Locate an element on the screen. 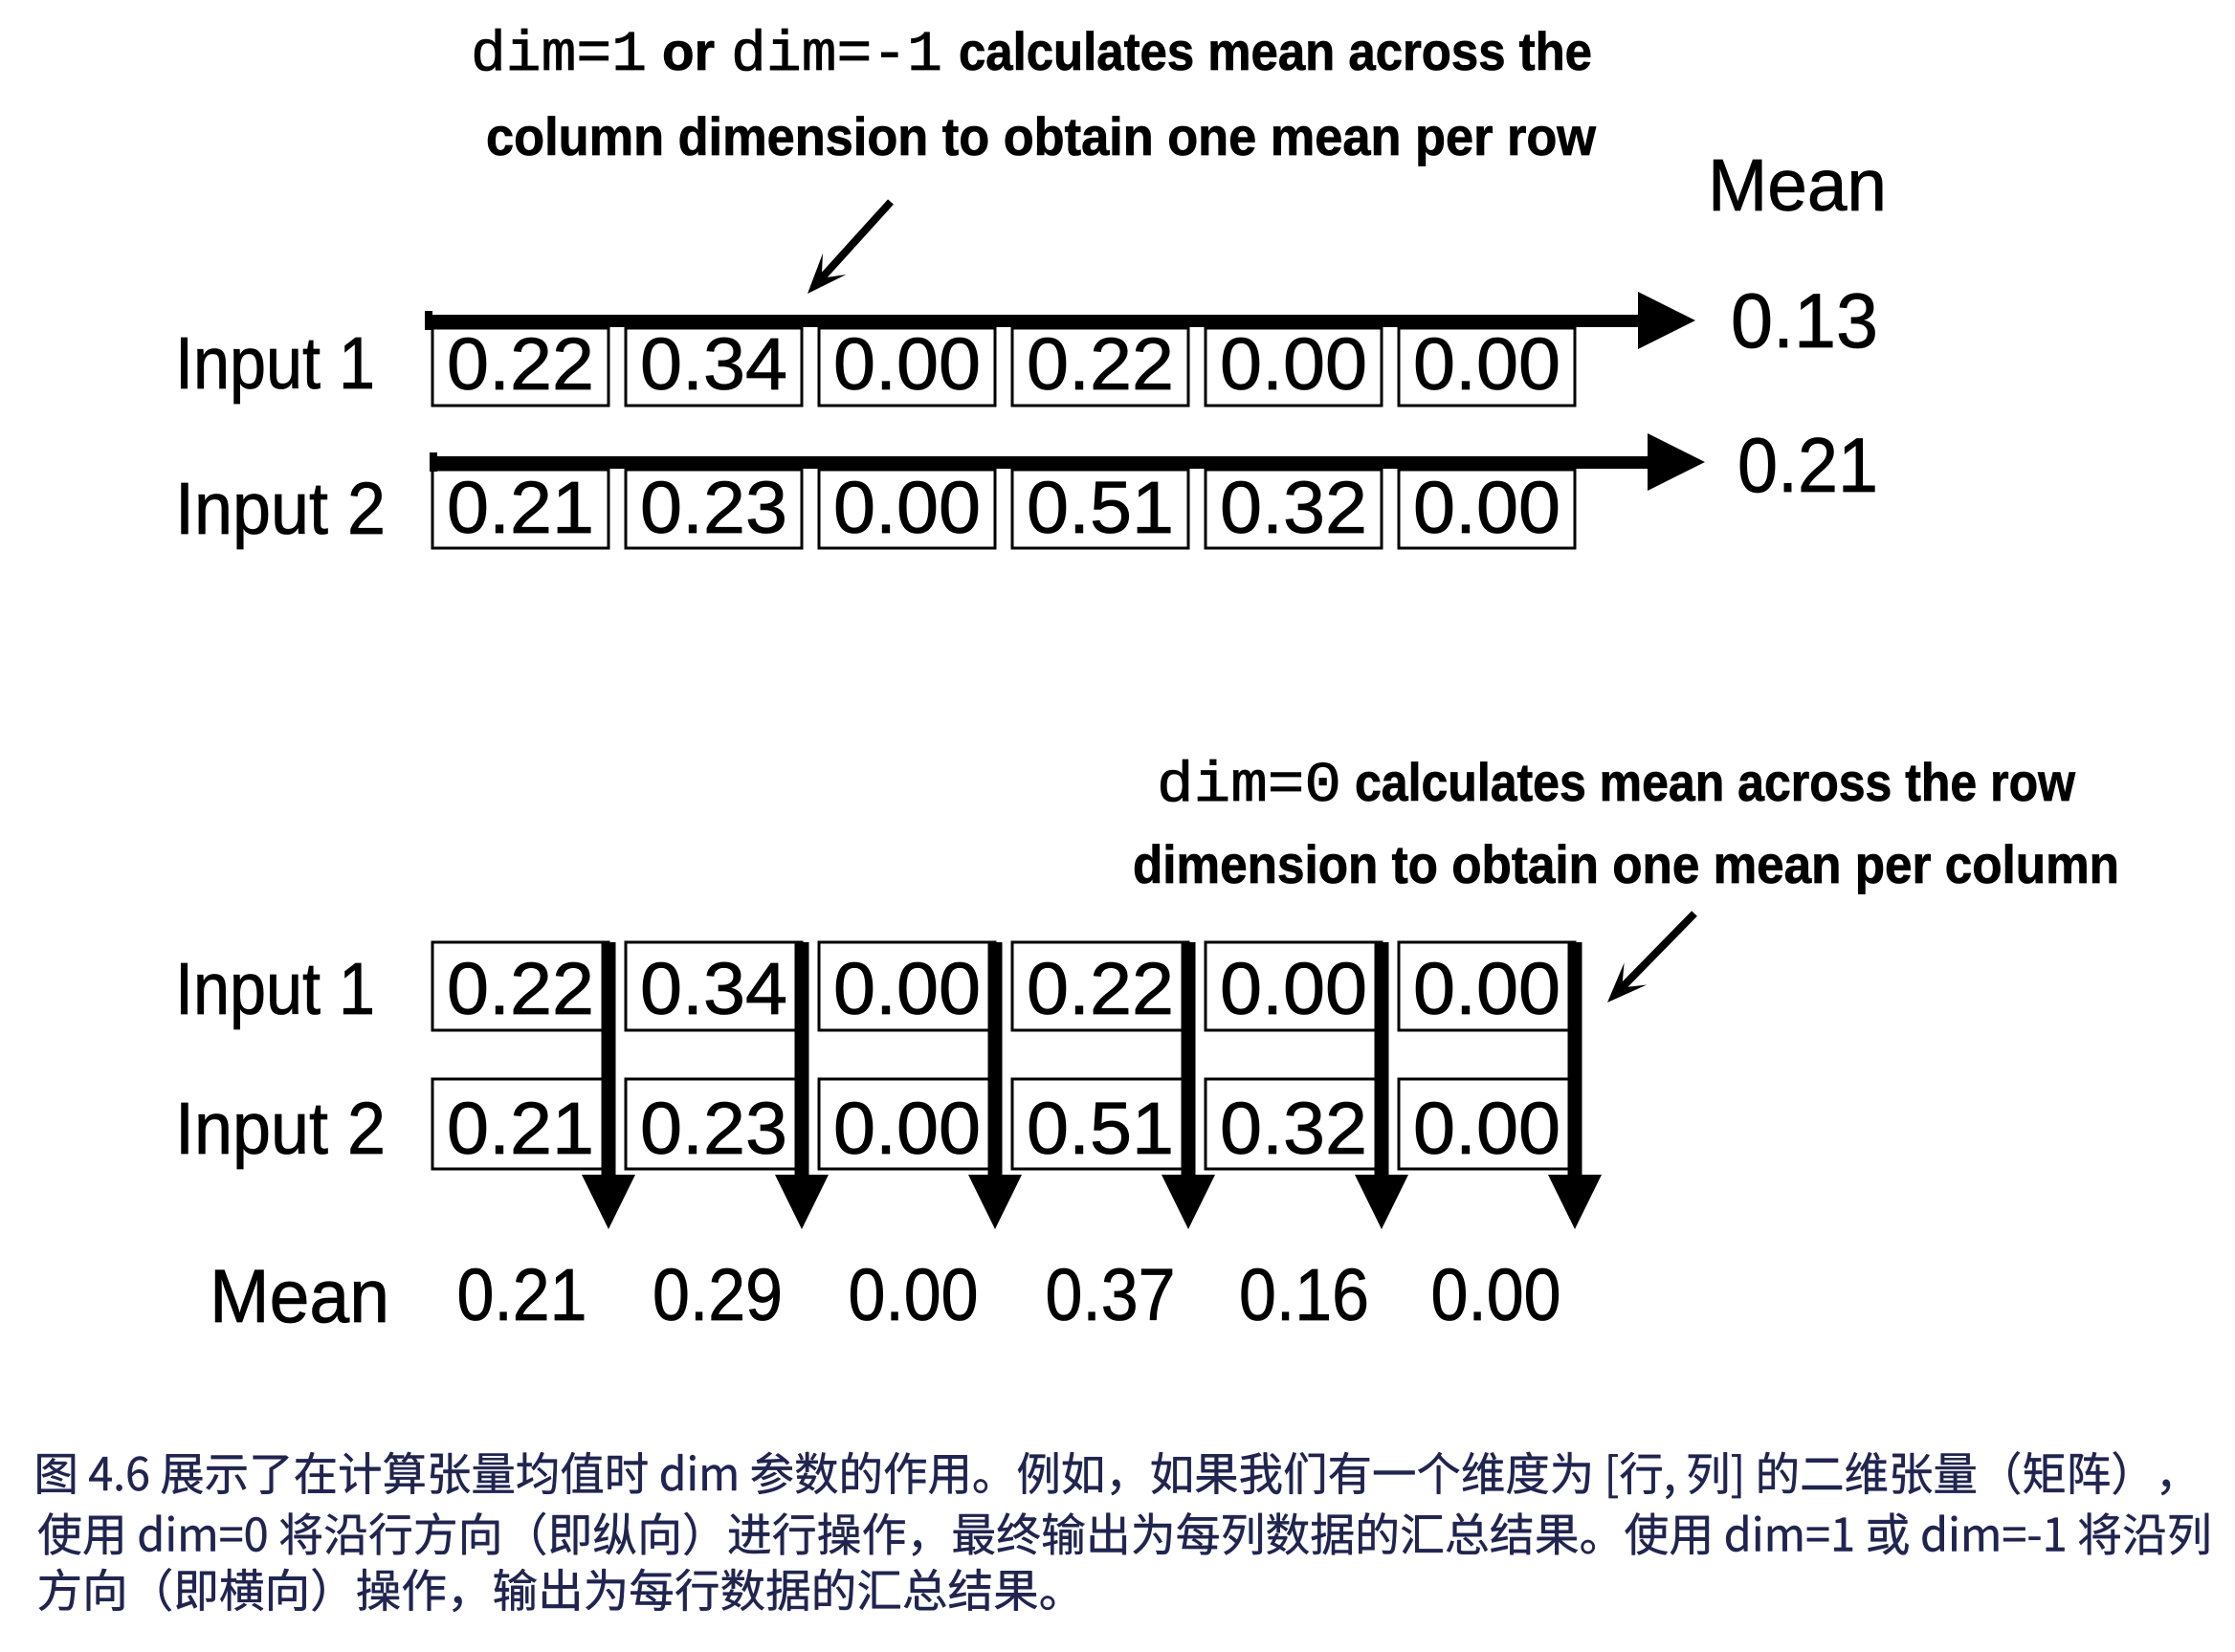  svg-text: 0.37 is located at coordinates (1111, 1295).